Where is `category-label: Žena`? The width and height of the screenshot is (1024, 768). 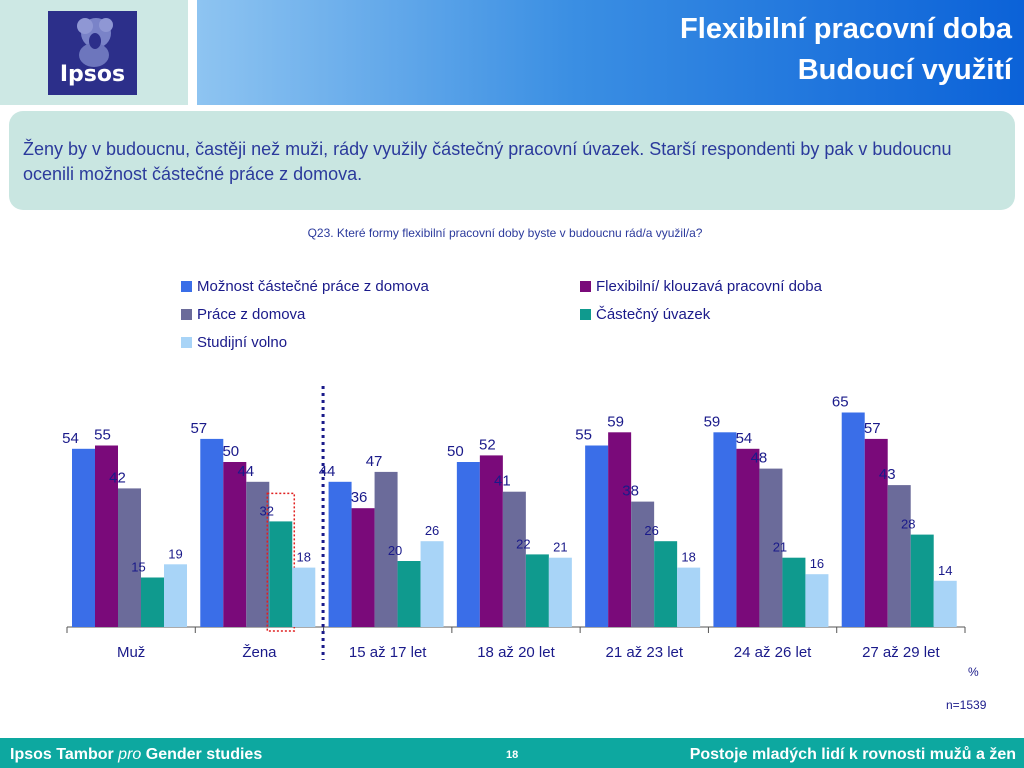
category-label: Žena is located at coordinates (259, 652).